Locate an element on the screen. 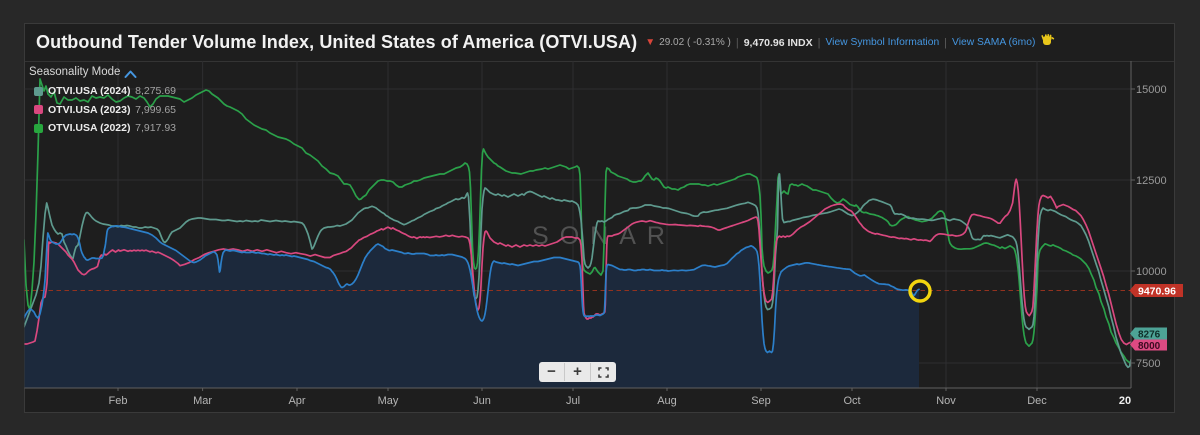 Image resolution: width=1200 pixels, height=435 pixels. svg-text: SONAR is located at coordinates (604, 236).